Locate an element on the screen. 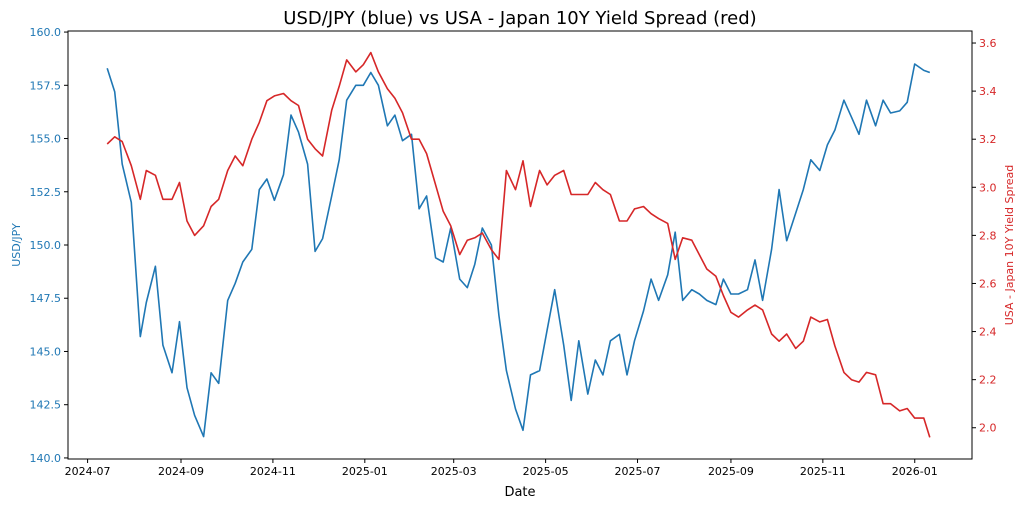 This screenshot has width=1024, height=507. left-y-tick-label: 142.5 is located at coordinates (46, 405).